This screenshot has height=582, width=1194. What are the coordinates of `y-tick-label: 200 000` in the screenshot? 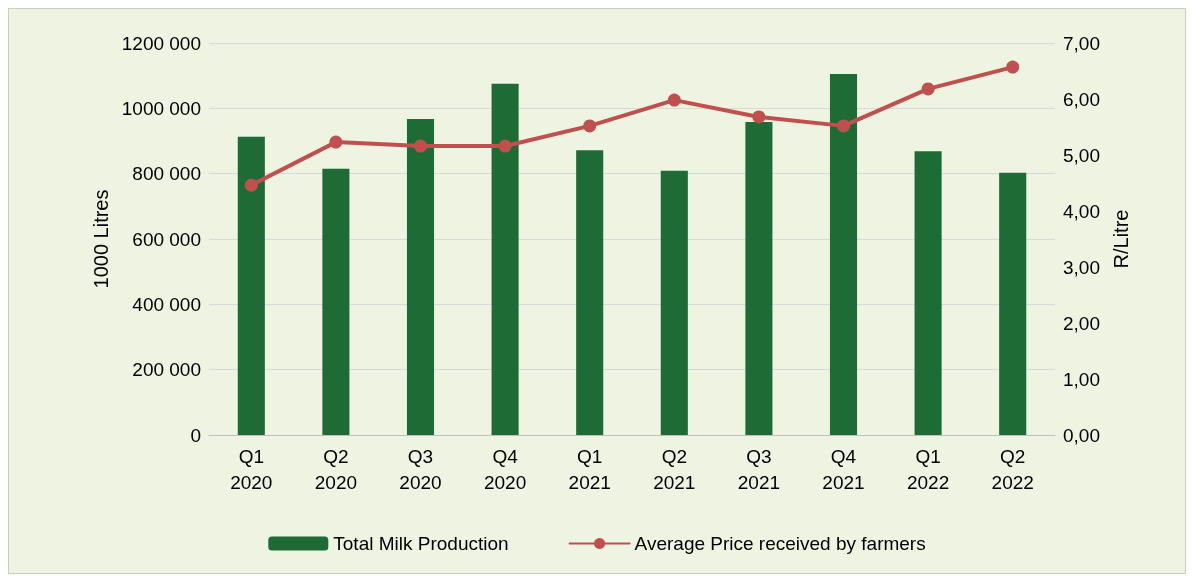 It's located at (166, 370).